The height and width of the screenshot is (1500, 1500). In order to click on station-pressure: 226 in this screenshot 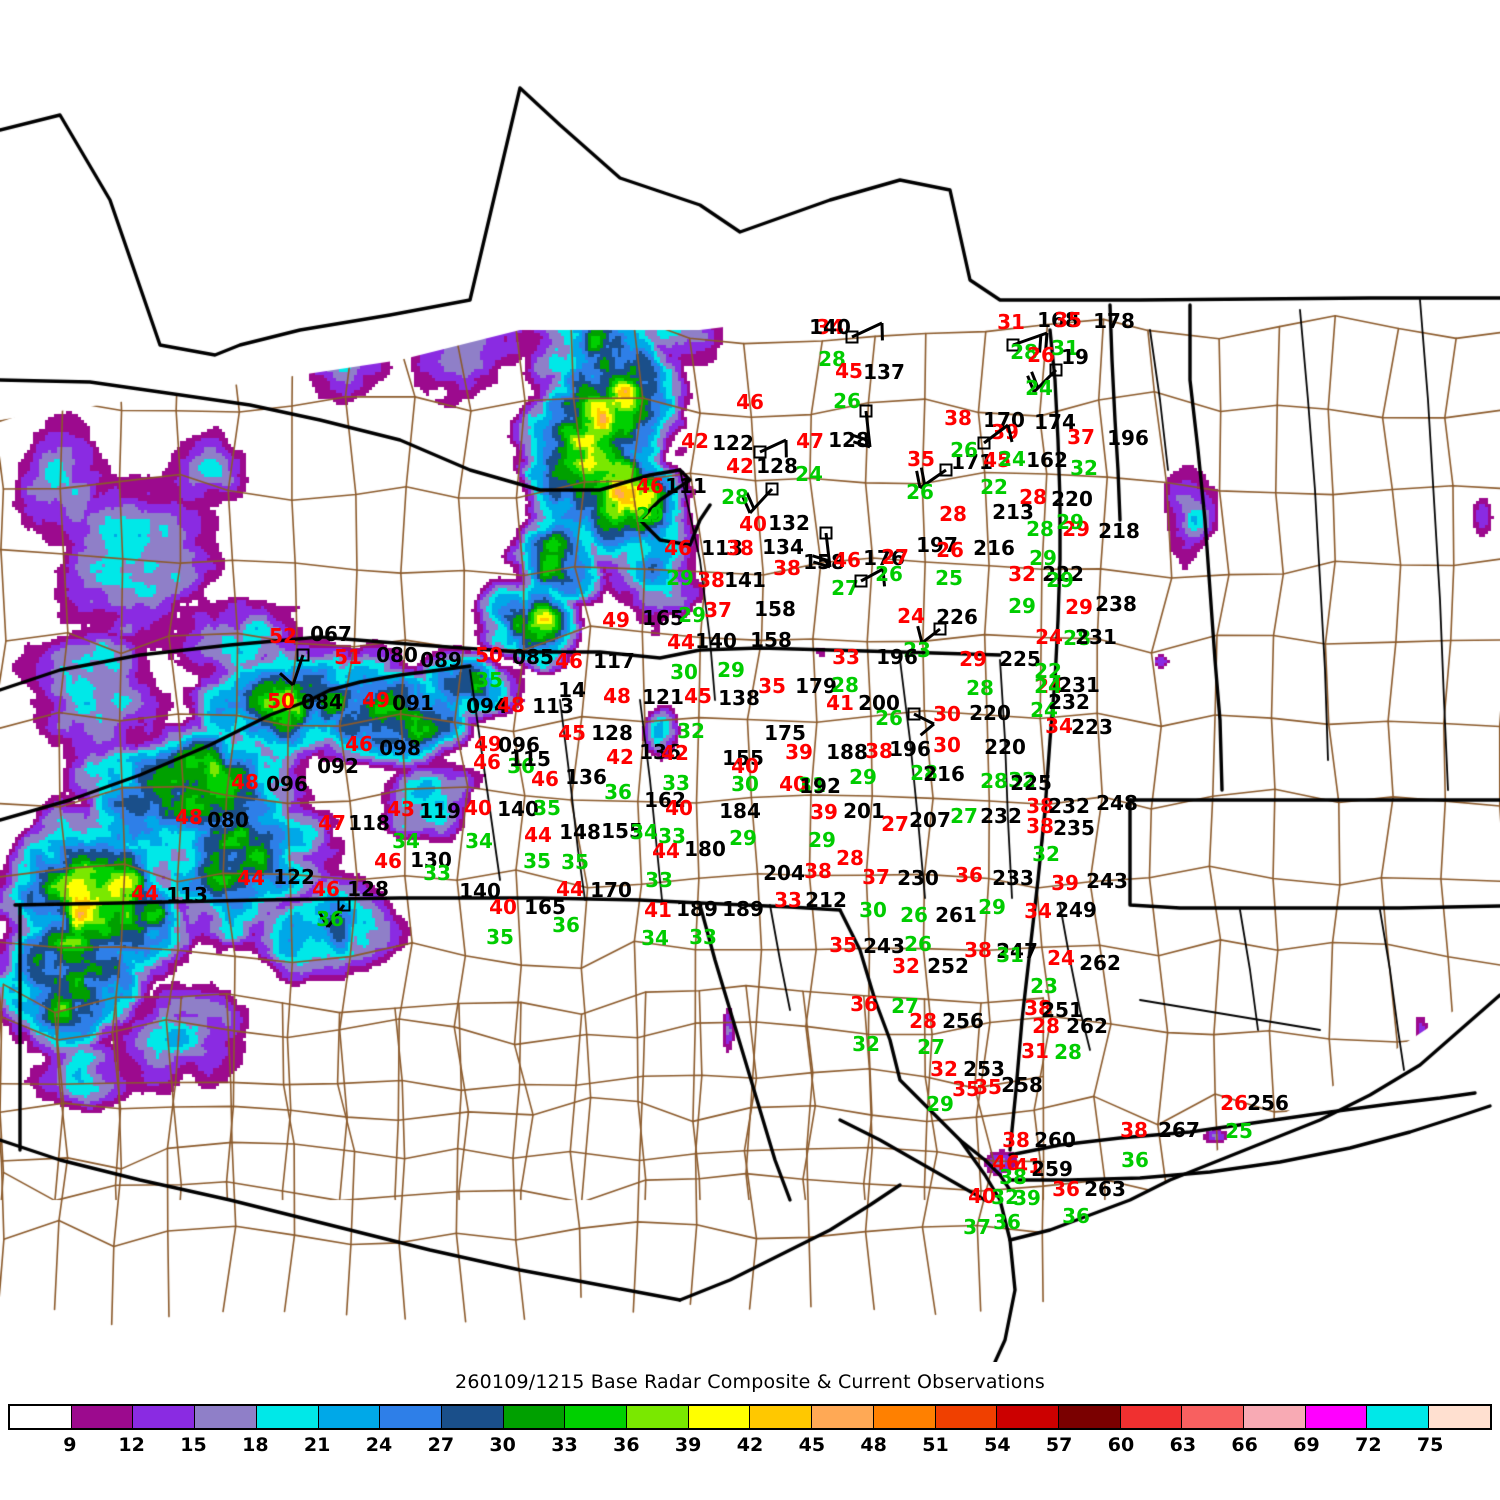, I will do `click(957, 617)`.